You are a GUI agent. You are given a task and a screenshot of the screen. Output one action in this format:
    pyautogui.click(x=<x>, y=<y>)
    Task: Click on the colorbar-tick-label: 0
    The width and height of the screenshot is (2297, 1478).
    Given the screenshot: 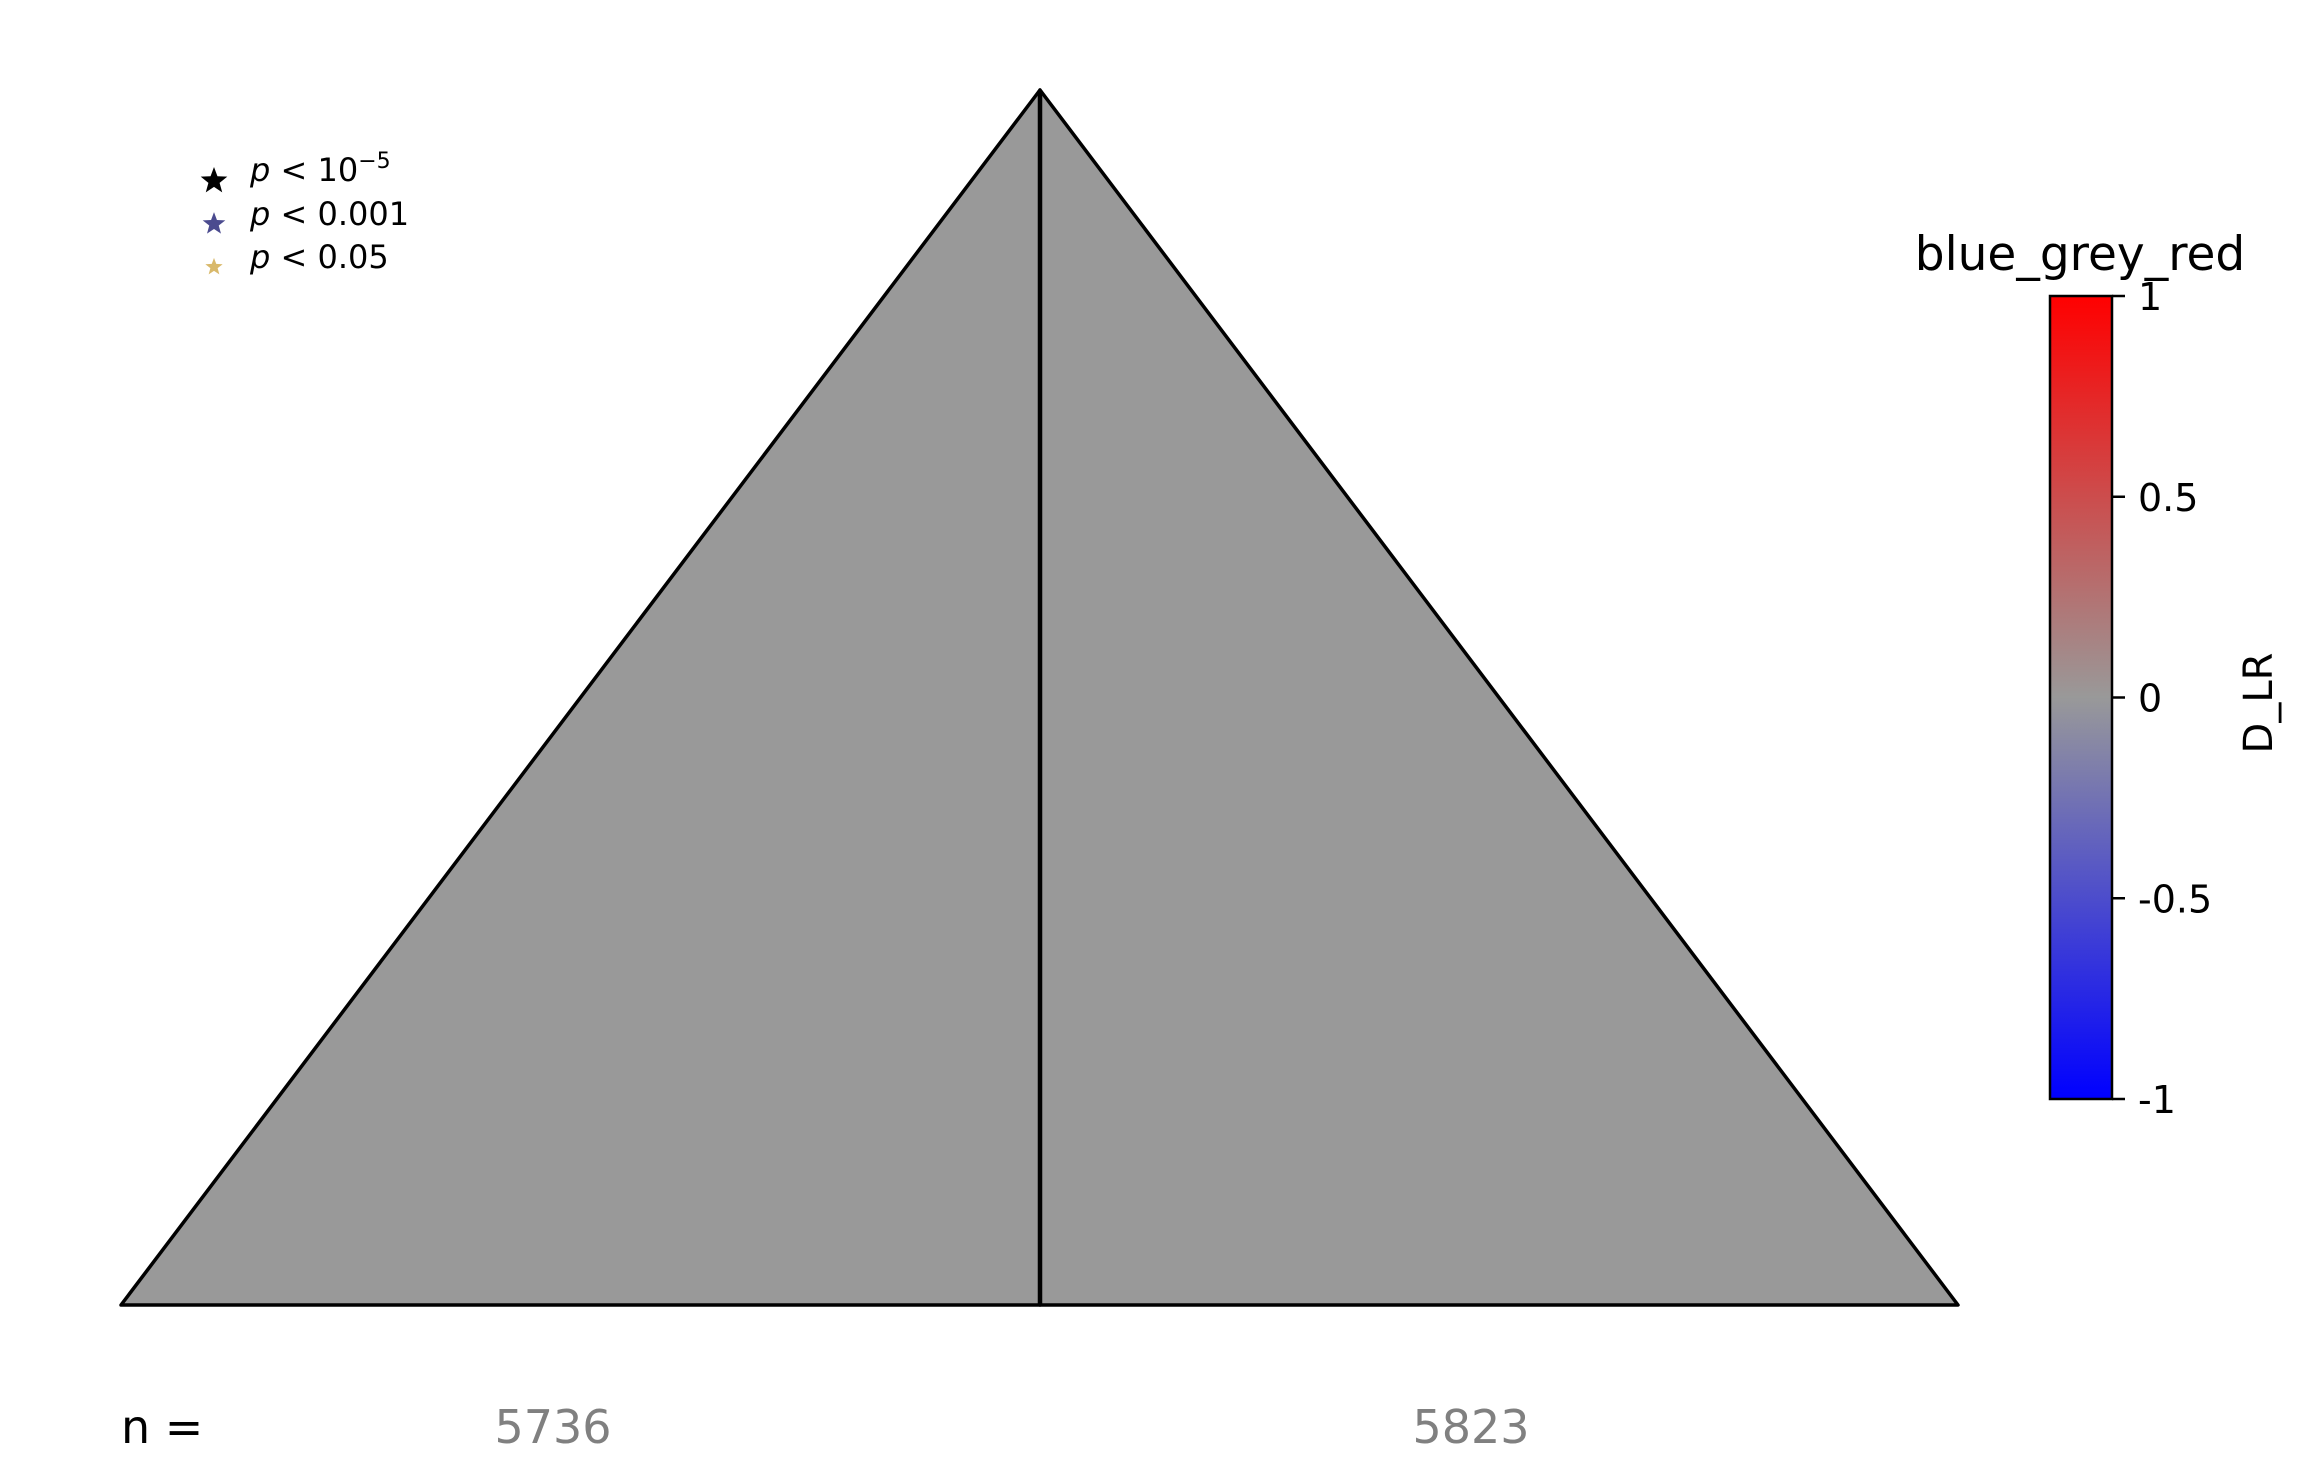 What is the action you would take?
    pyautogui.click(x=2150, y=699)
    